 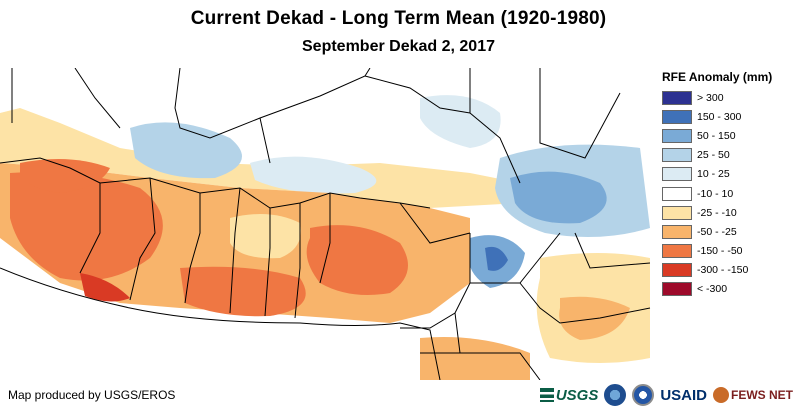 What do you see at coordinates (713, 174) in the screenshot?
I see `legend-label: 10 - 25` at bounding box center [713, 174].